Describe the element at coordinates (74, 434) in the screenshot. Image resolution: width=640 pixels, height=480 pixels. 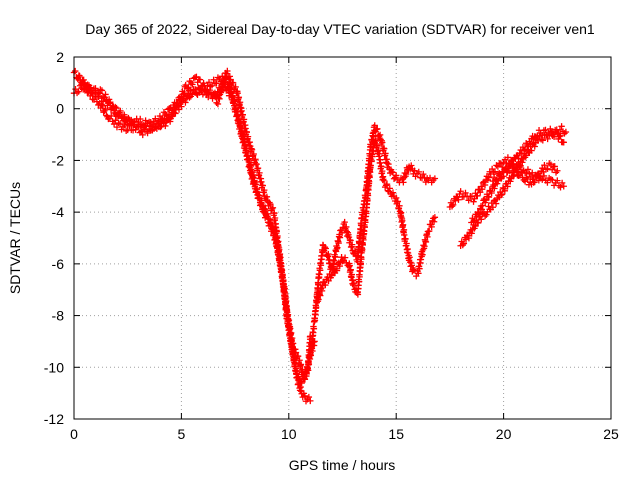
I see `x-tick-label: 0` at that location.